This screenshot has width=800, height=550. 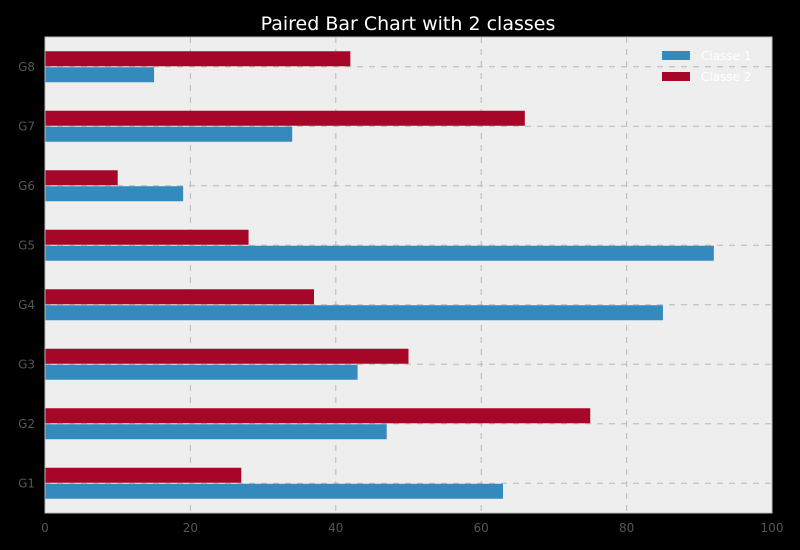 I want to click on legend-label-1: Classe 1, so click(x=726, y=56).